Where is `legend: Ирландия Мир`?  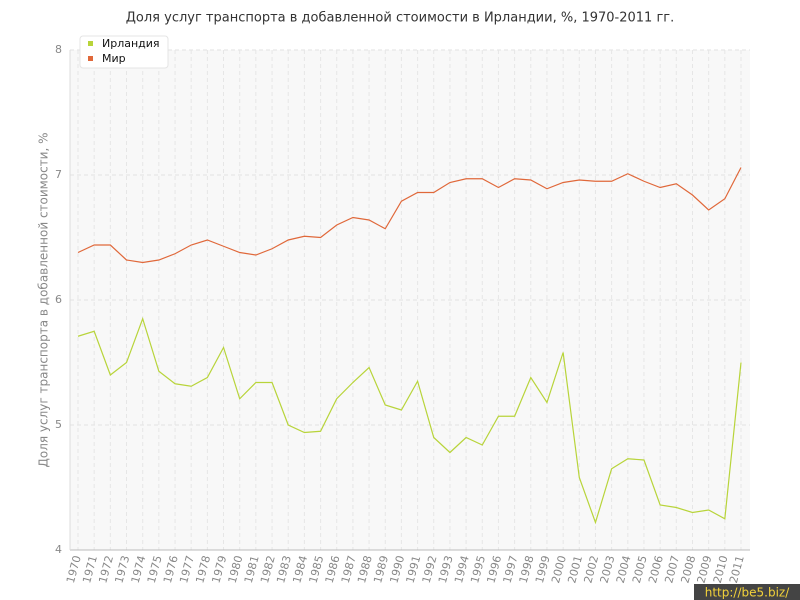 legend: Ирландия Мир is located at coordinates (124, 52).